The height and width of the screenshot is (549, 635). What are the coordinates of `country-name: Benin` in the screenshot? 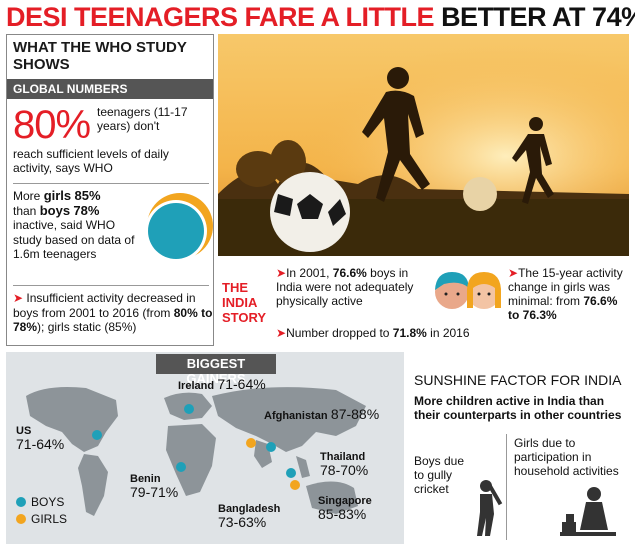 It's located at (145, 479).